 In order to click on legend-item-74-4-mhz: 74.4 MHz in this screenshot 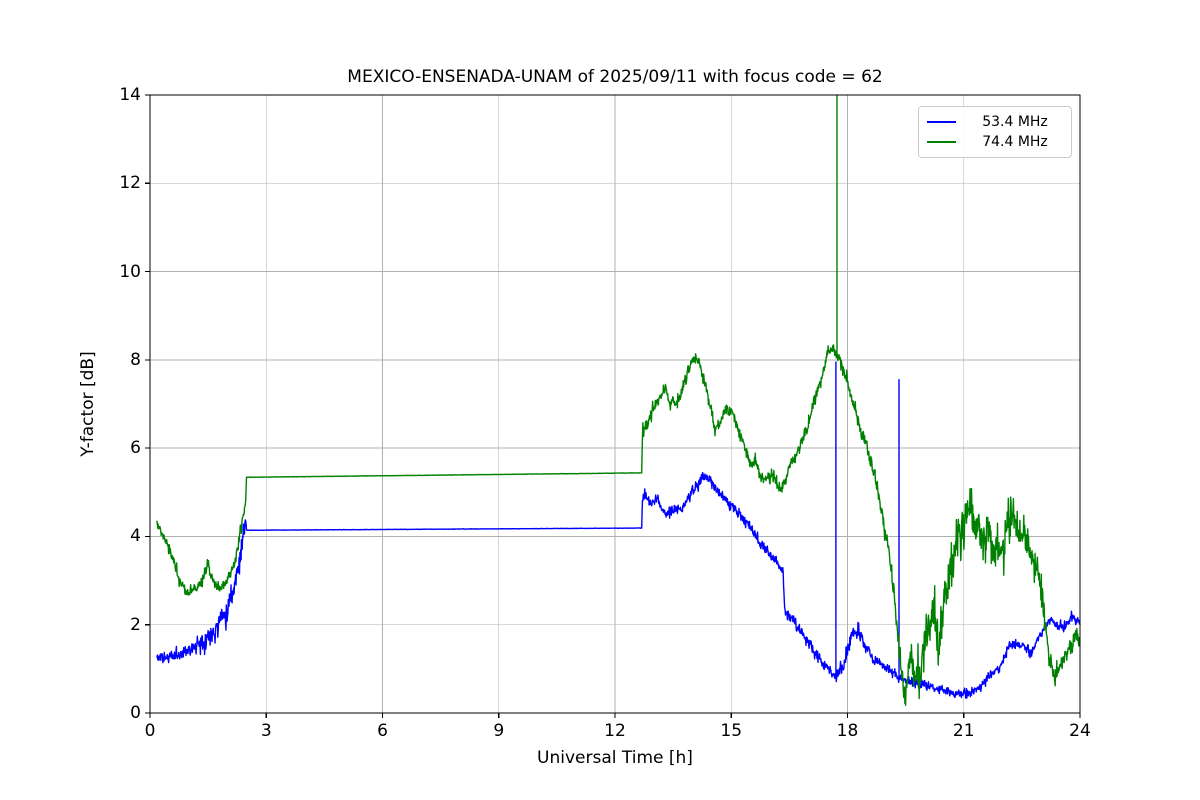, I will do `click(995, 142)`.